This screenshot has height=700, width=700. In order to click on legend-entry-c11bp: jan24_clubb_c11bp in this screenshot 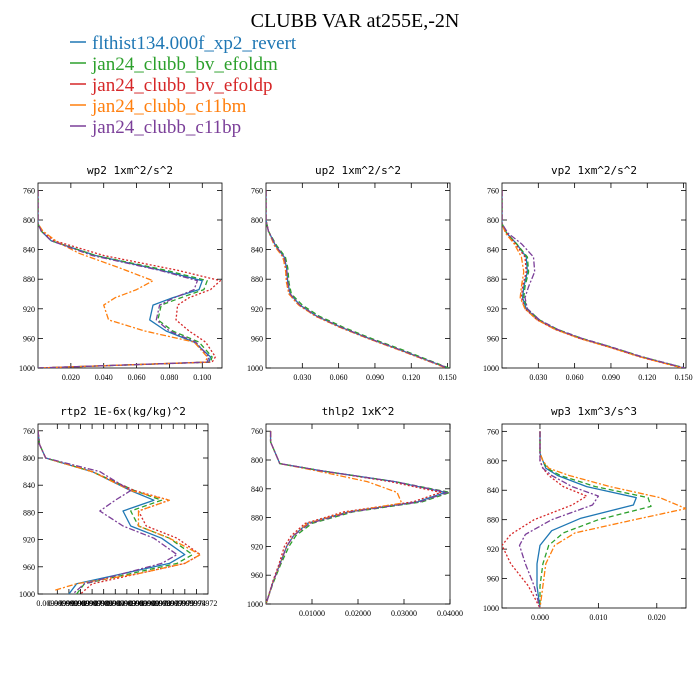, I will do `click(155, 127)`.